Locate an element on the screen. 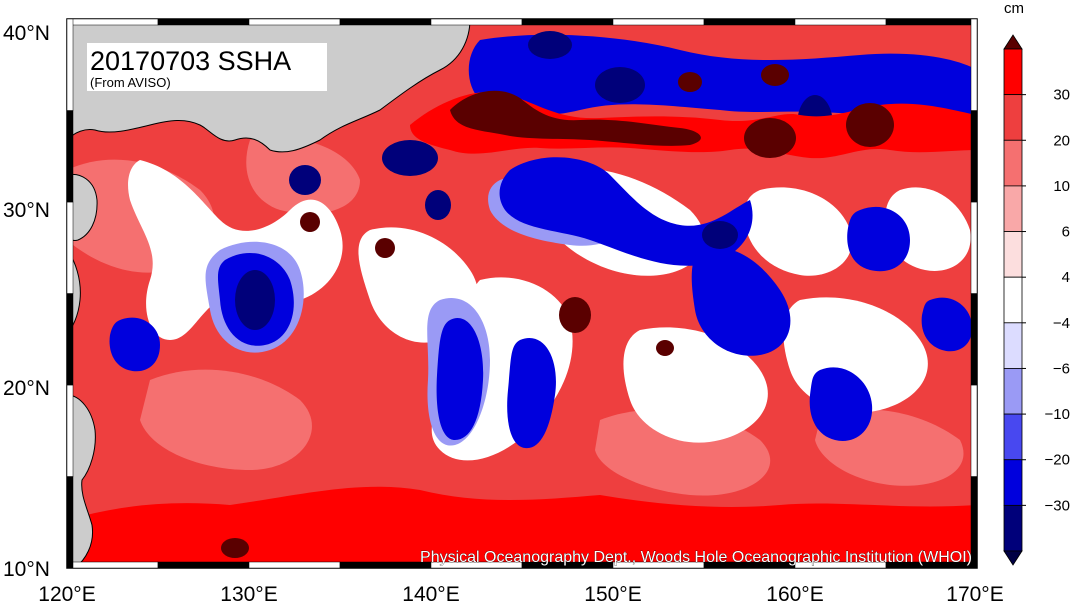  land-philippines is located at coordinates (81, 481).